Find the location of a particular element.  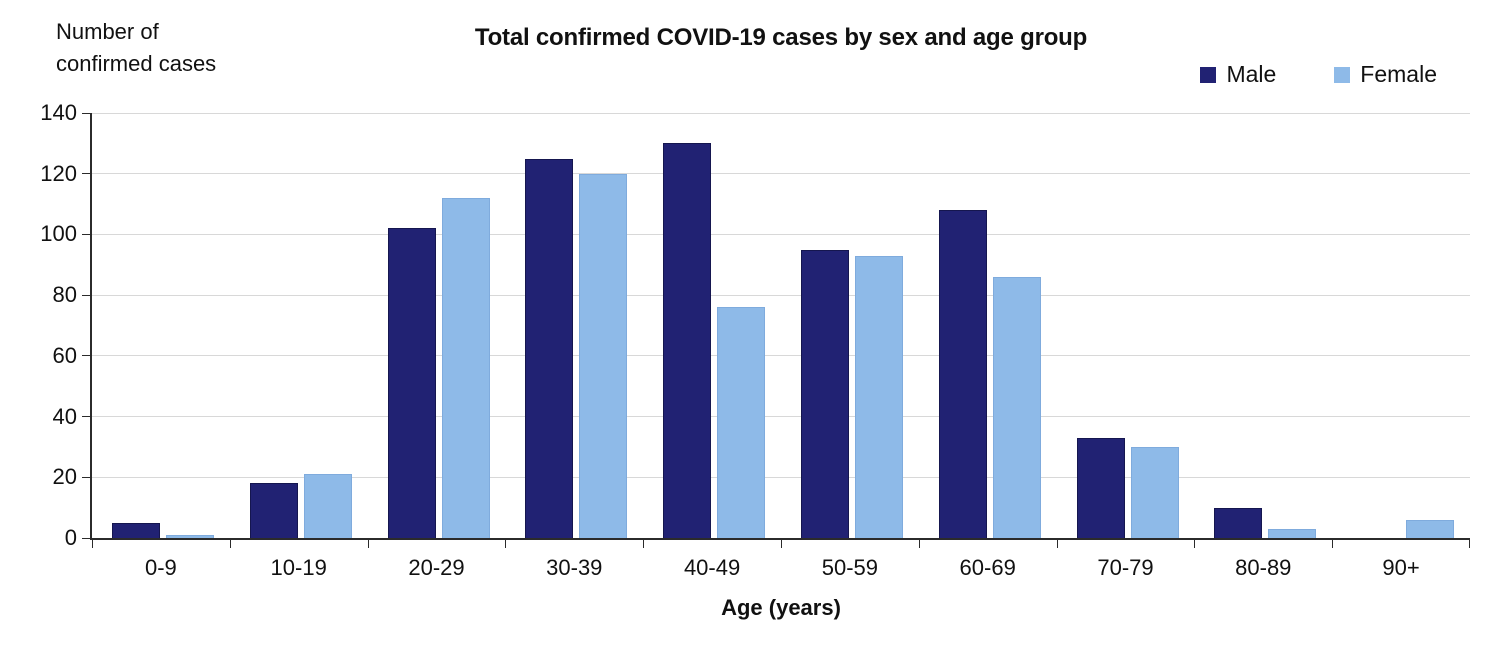

x-tick-label-70-79: 70-79 is located at coordinates (1125, 567).